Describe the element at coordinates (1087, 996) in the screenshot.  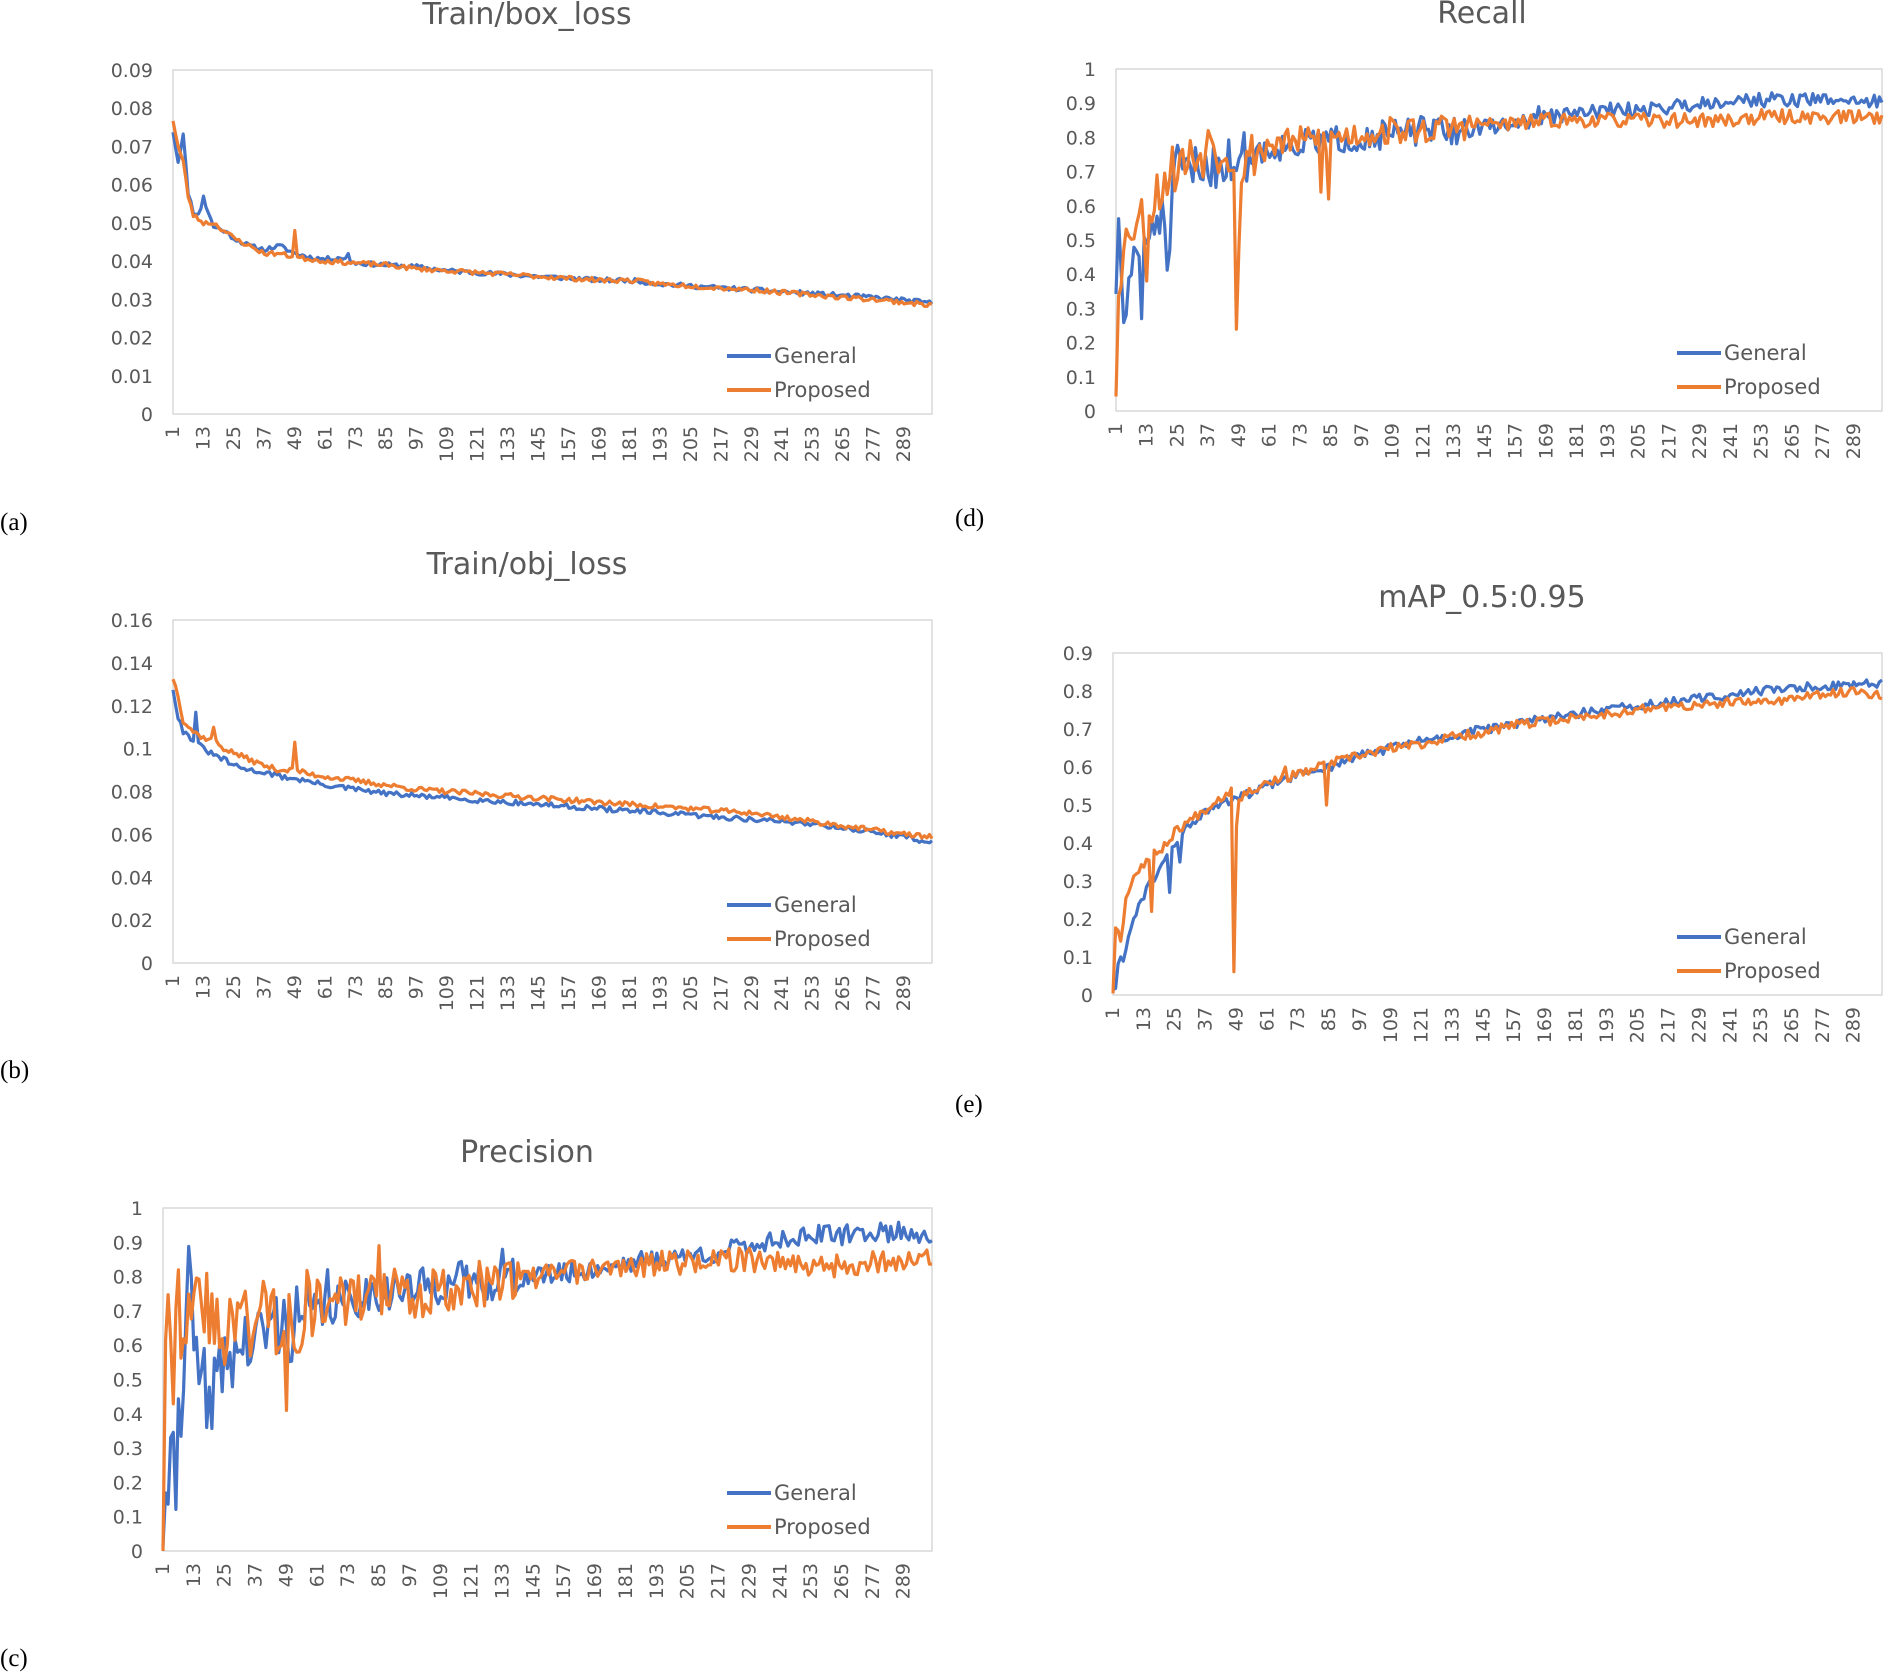
I see `y-tick-label: 0` at that location.